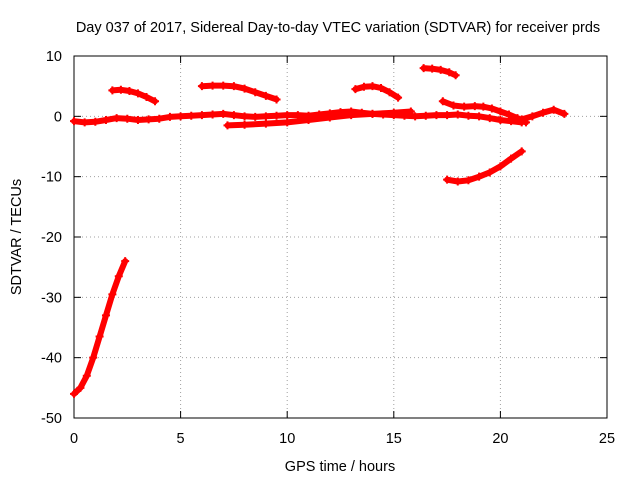  I want to click on y-tick-label: -40, so click(51, 359).